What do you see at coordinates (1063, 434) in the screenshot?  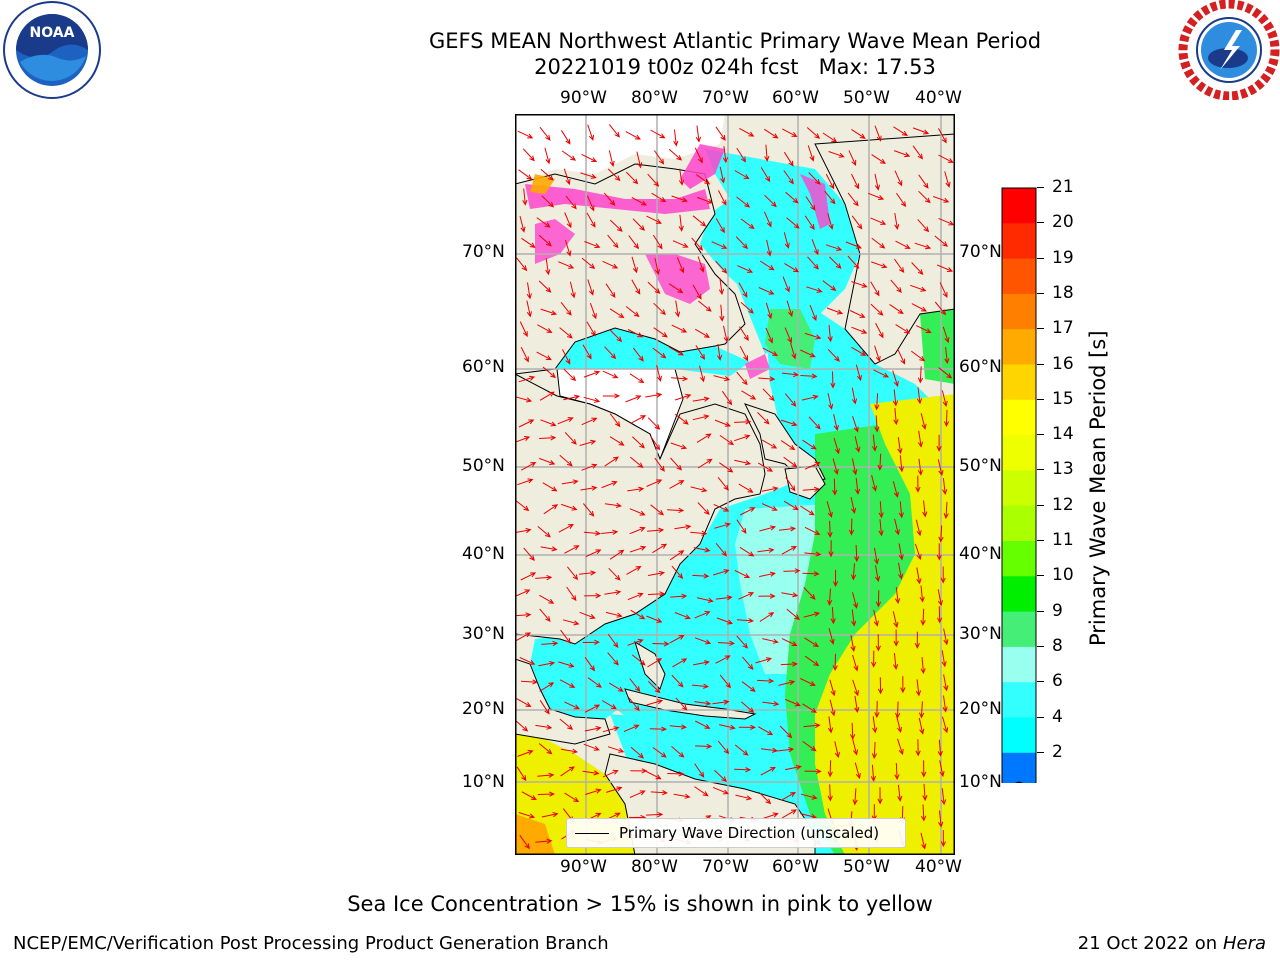 I see `colorbar-tick-label: 14` at bounding box center [1063, 434].